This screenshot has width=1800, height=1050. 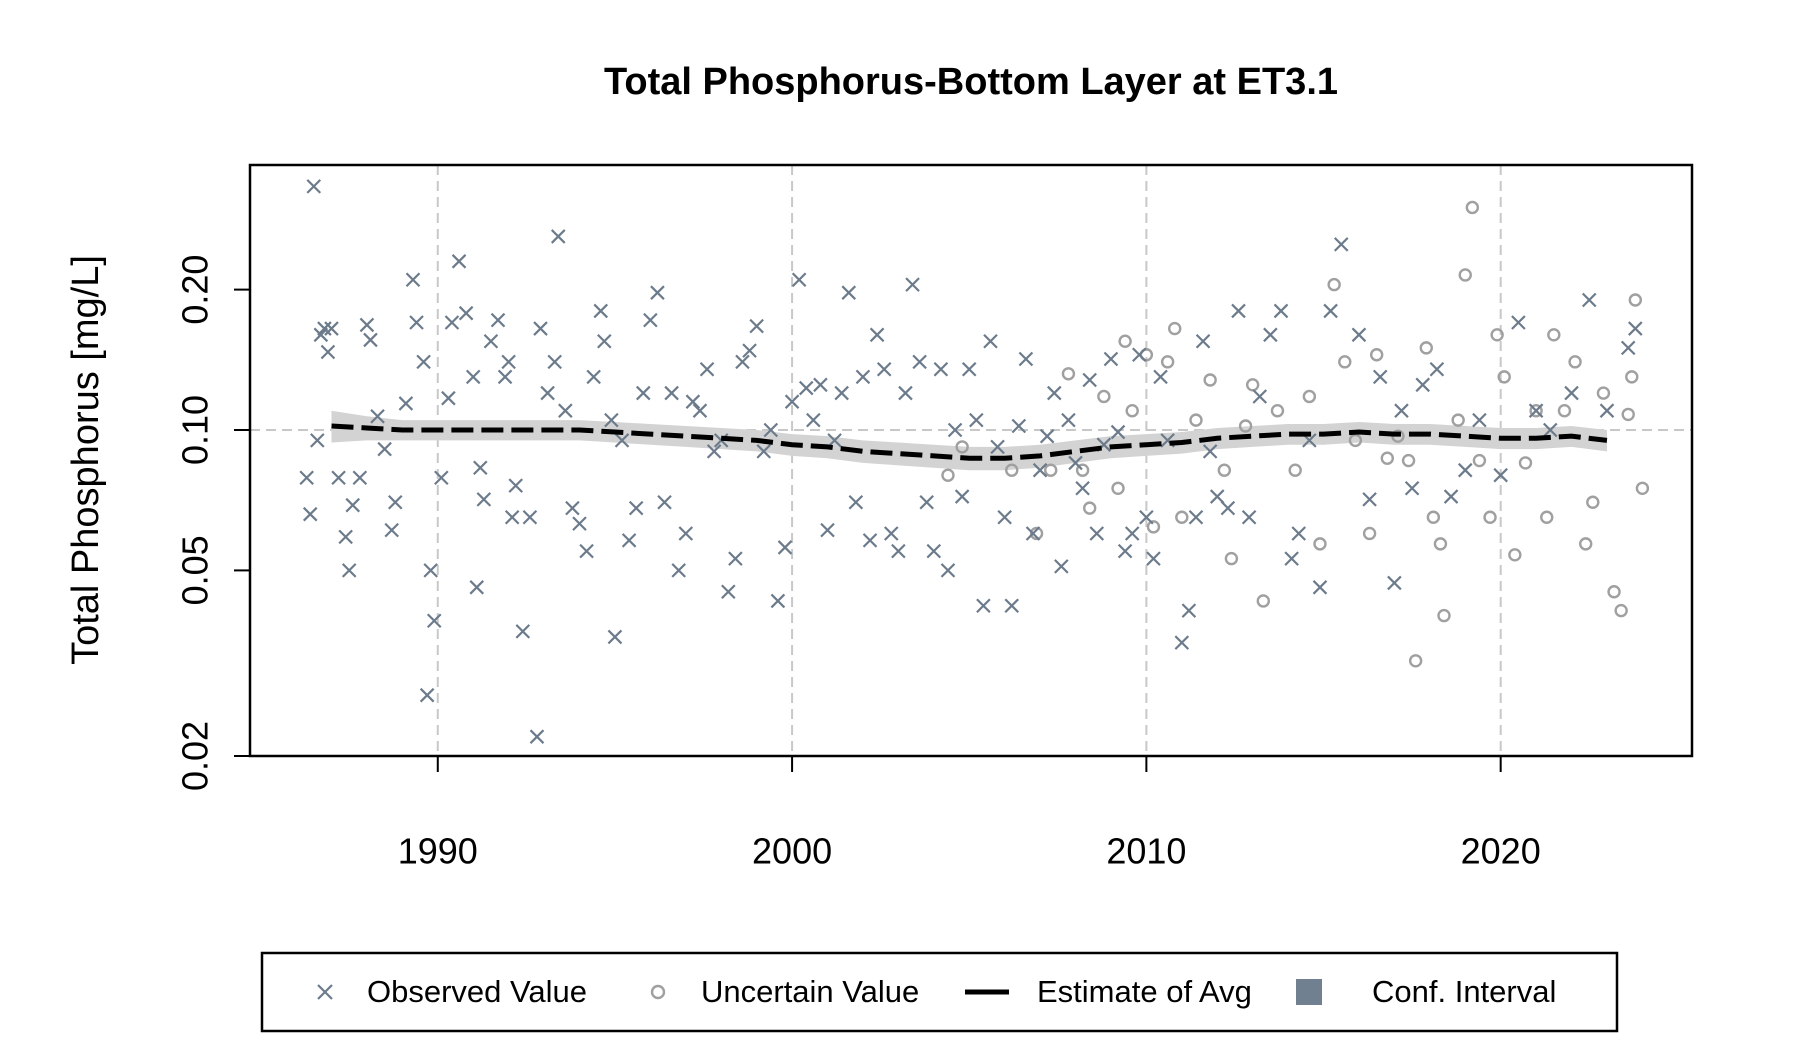 What do you see at coordinates (1464, 991) in the screenshot?
I see `legend-label: Conf. Interval` at bounding box center [1464, 991].